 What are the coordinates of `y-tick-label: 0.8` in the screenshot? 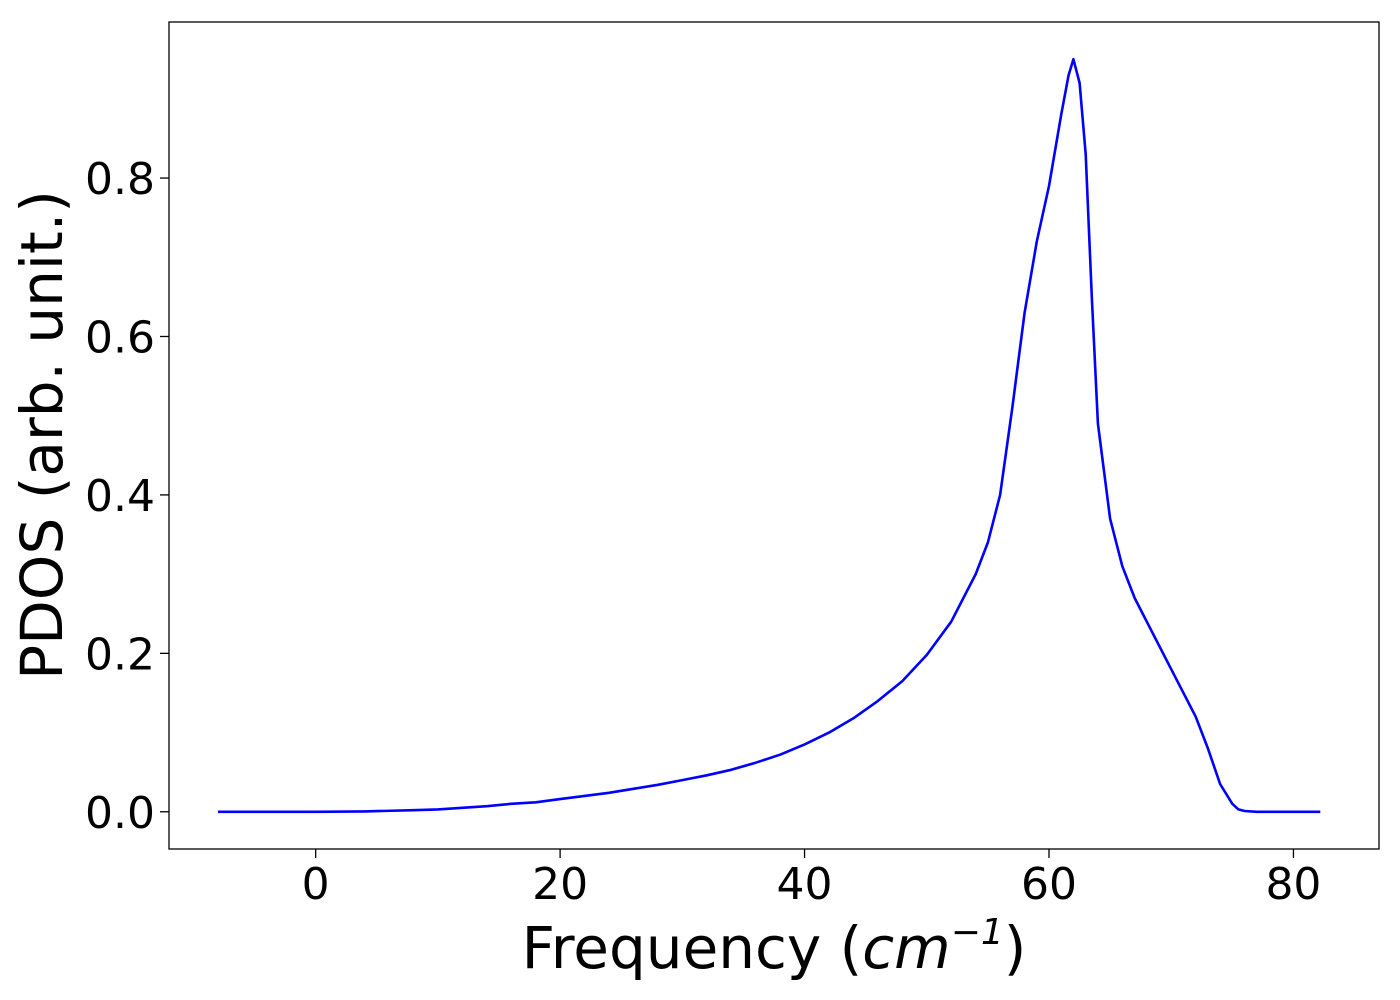 It's located at (120, 179).